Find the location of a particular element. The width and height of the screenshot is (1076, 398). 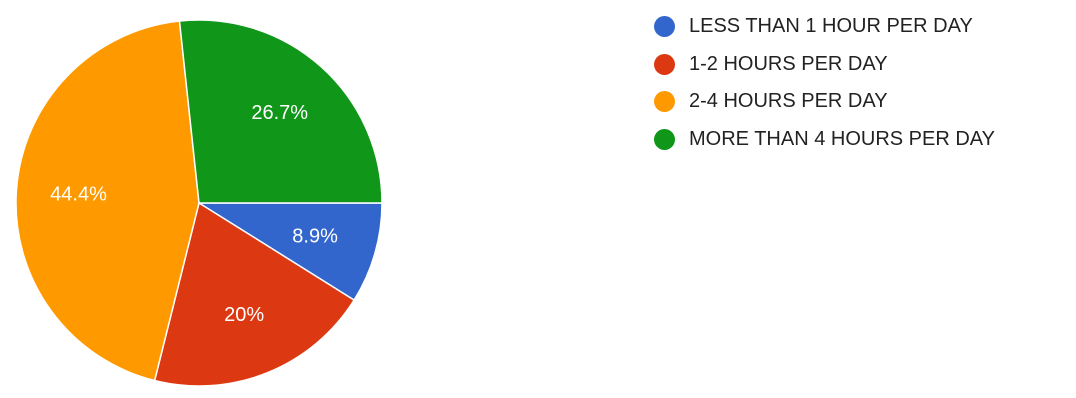

legend-item: 1-2 HOURS PER DAY is located at coordinates (824, 65).